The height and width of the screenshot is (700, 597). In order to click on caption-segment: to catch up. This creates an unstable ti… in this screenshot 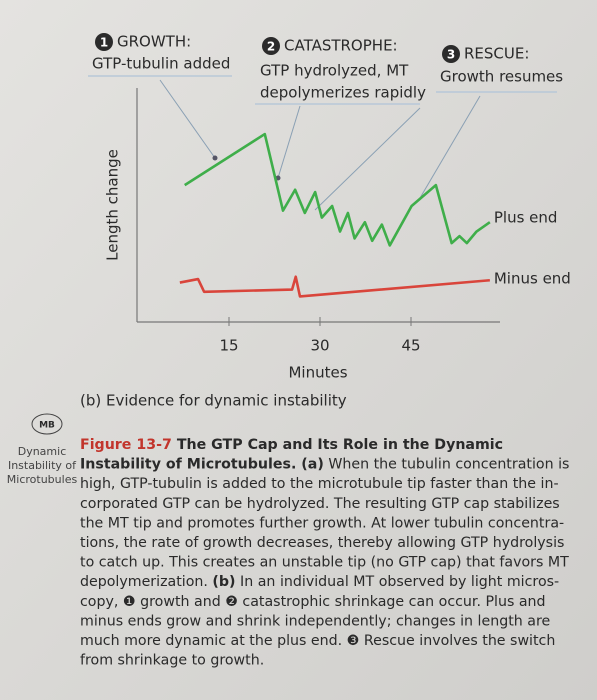, I will do `click(324, 563)`.